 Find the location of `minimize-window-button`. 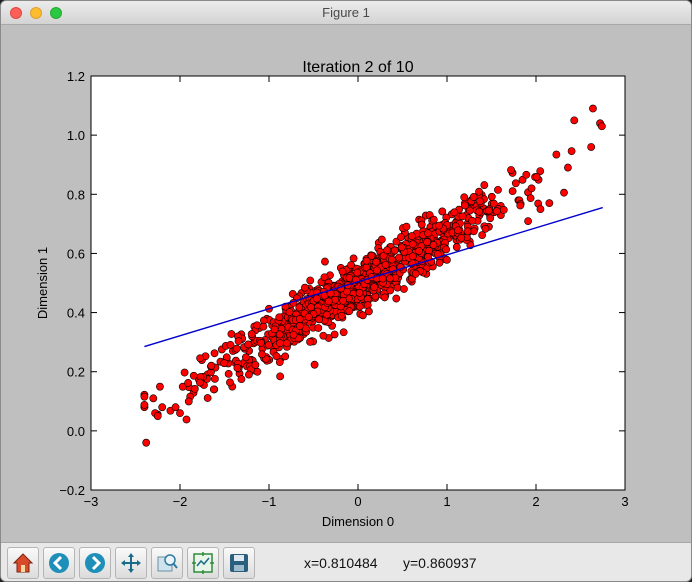

minimize-window-button is located at coordinates (36, 13).